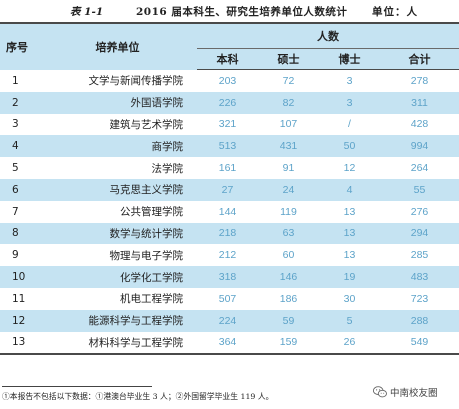 This screenshot has height=409, width=459. I want to click on row-unit-name: 法学院, so click(117, 168).